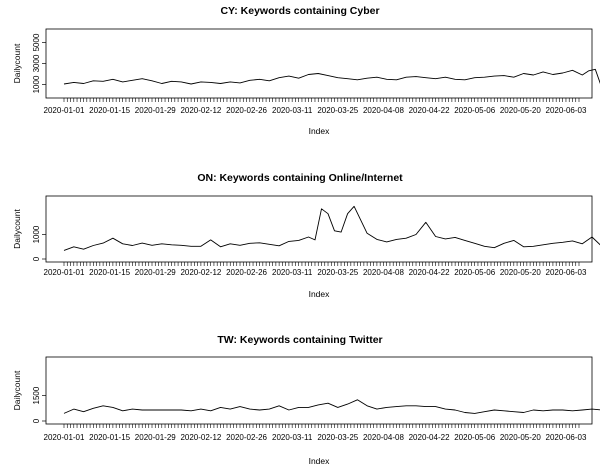  What do you see at coordinates (299, 340) in the screenshot?
I see `chart-title: TW: Keywords containing Twitter` at bounding box center [299, 340].